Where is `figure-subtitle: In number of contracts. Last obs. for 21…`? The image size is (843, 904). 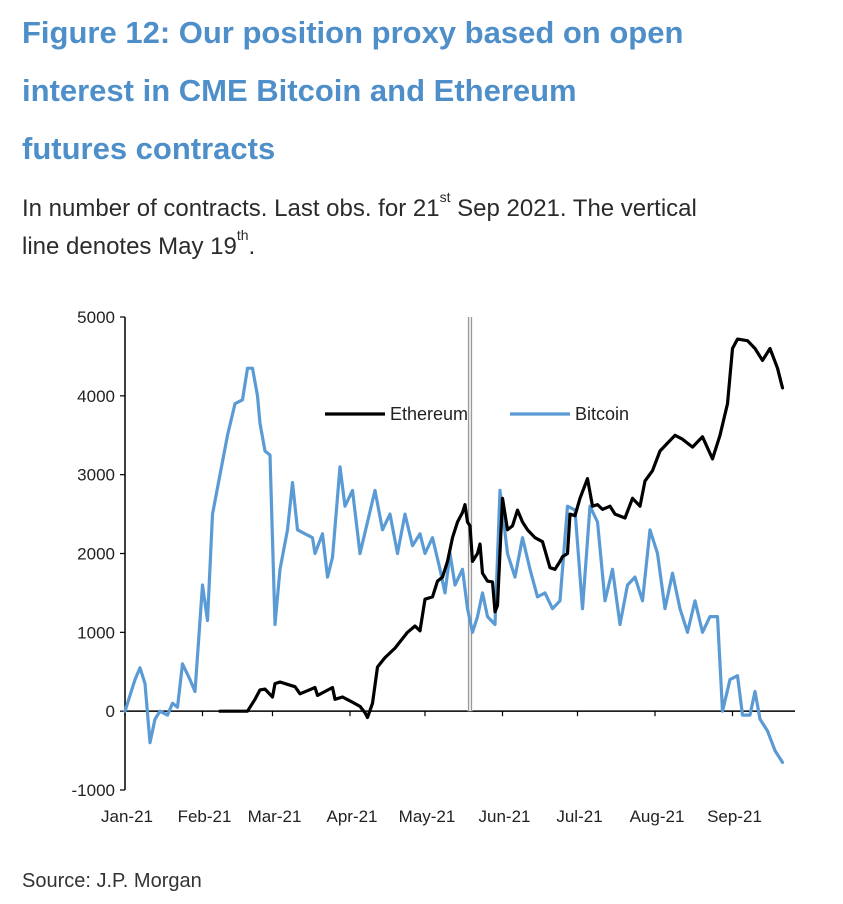
figure-subtitle: In number of contracts. Last obs. for 21… is located at coordinates (427, 228).